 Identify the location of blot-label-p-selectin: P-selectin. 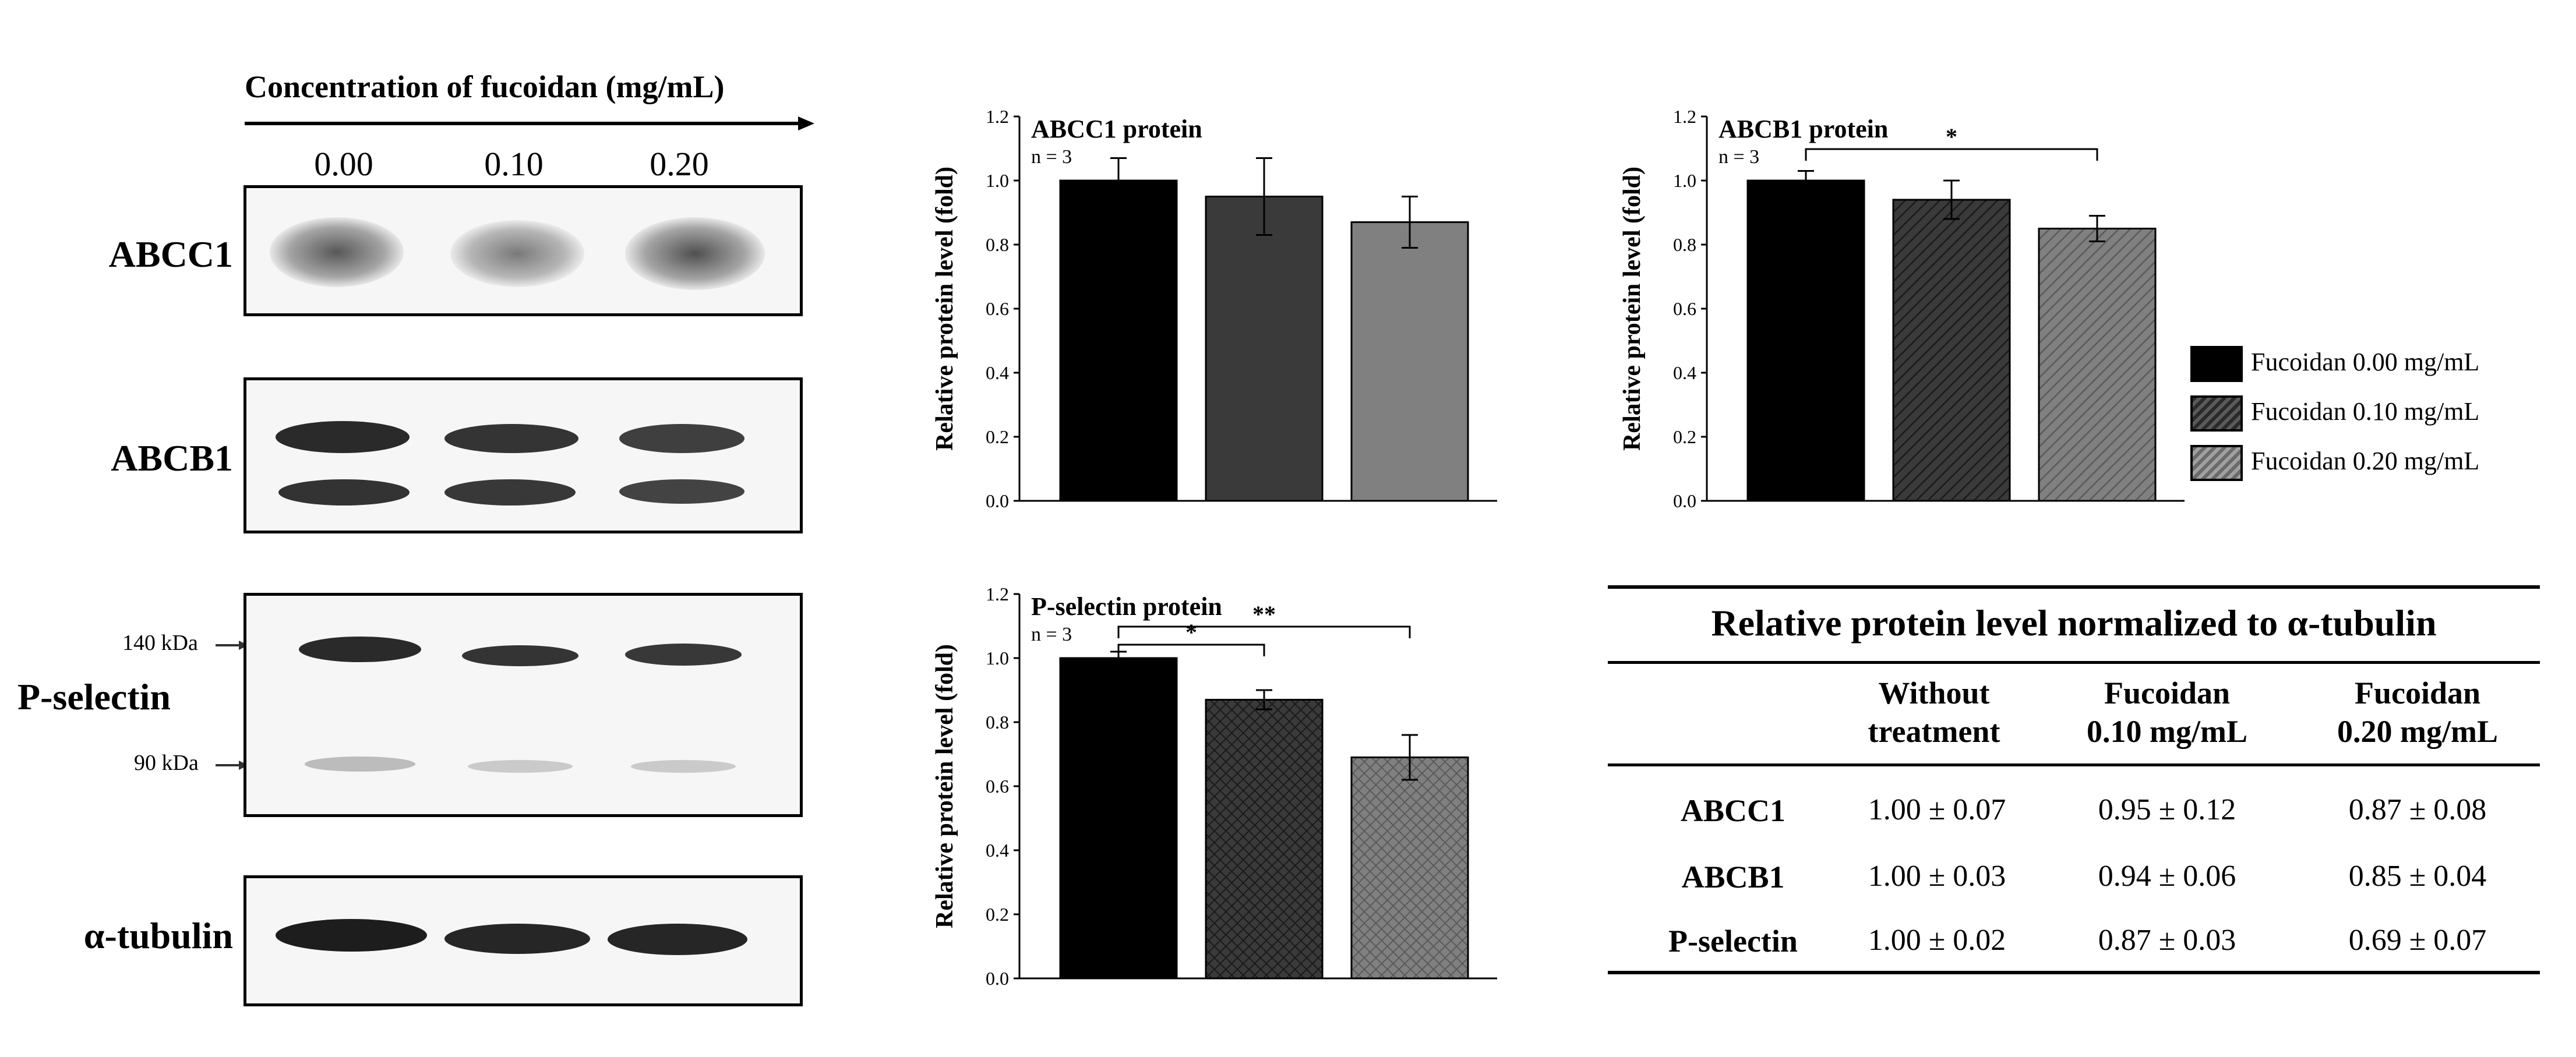
(94, 696).